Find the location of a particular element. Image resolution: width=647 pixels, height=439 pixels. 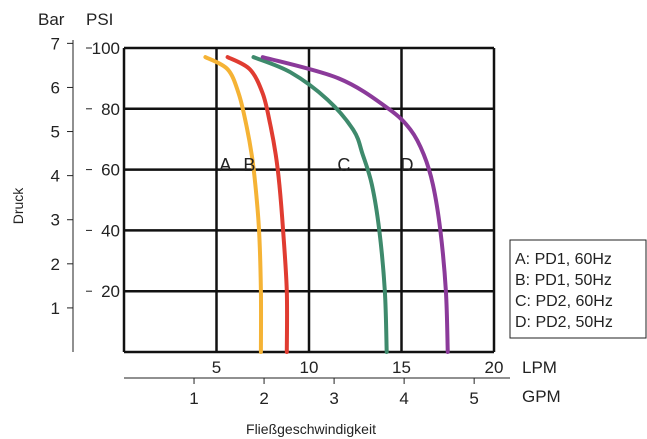

legend-entry: D: PD2, 50Hz is located at coordinates (564, 322).